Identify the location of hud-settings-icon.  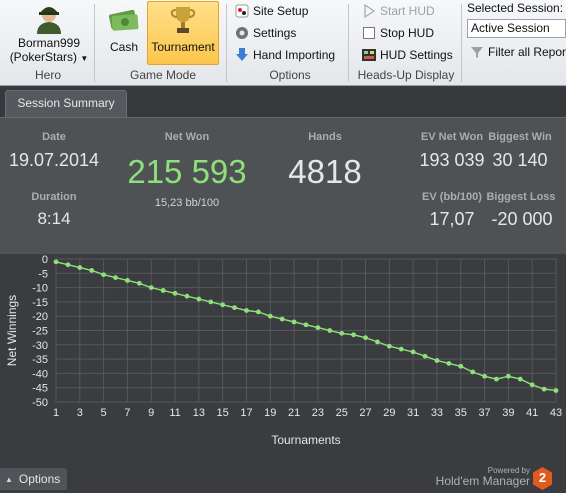
(369, 55).